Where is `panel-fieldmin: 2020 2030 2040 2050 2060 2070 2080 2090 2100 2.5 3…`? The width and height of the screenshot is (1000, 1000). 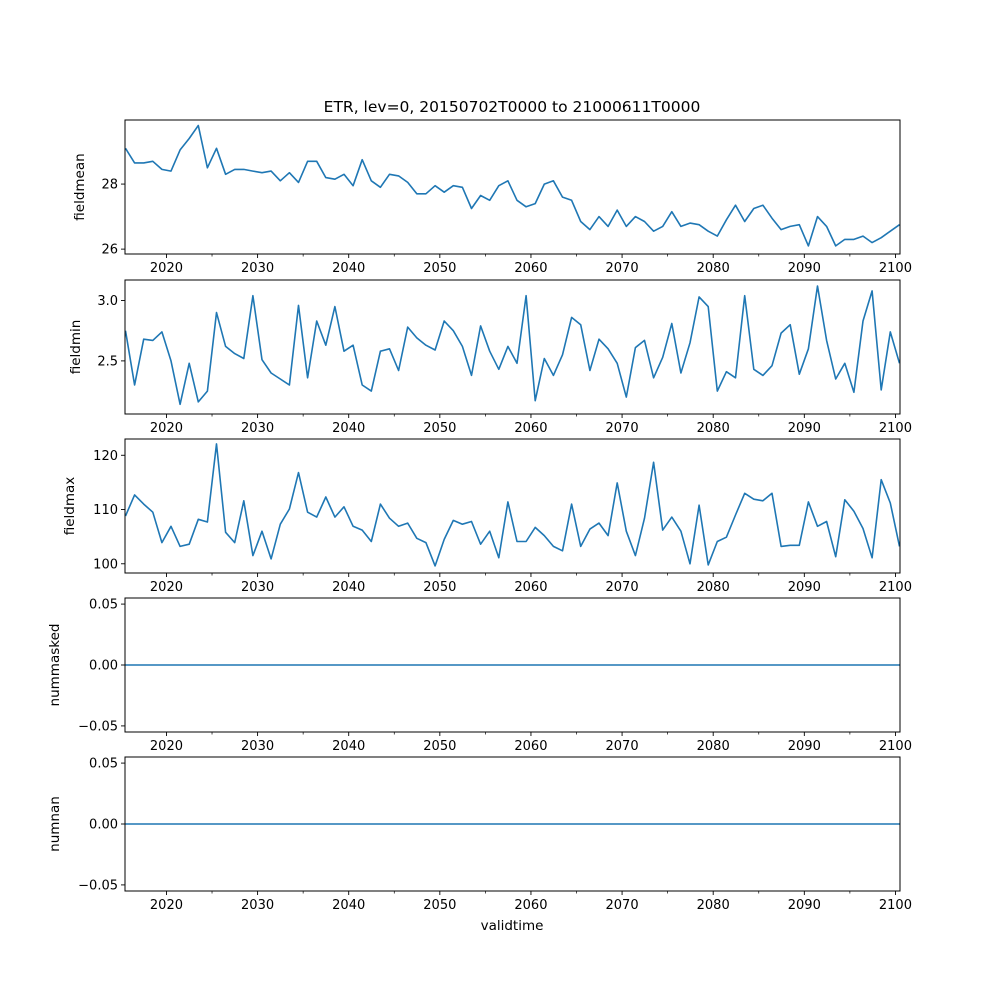 panel-fieldmin: 2020 2030 2040 2050 2060 2070 2080 2090 2100 2.5 3… is located at coordinates (490, 357).